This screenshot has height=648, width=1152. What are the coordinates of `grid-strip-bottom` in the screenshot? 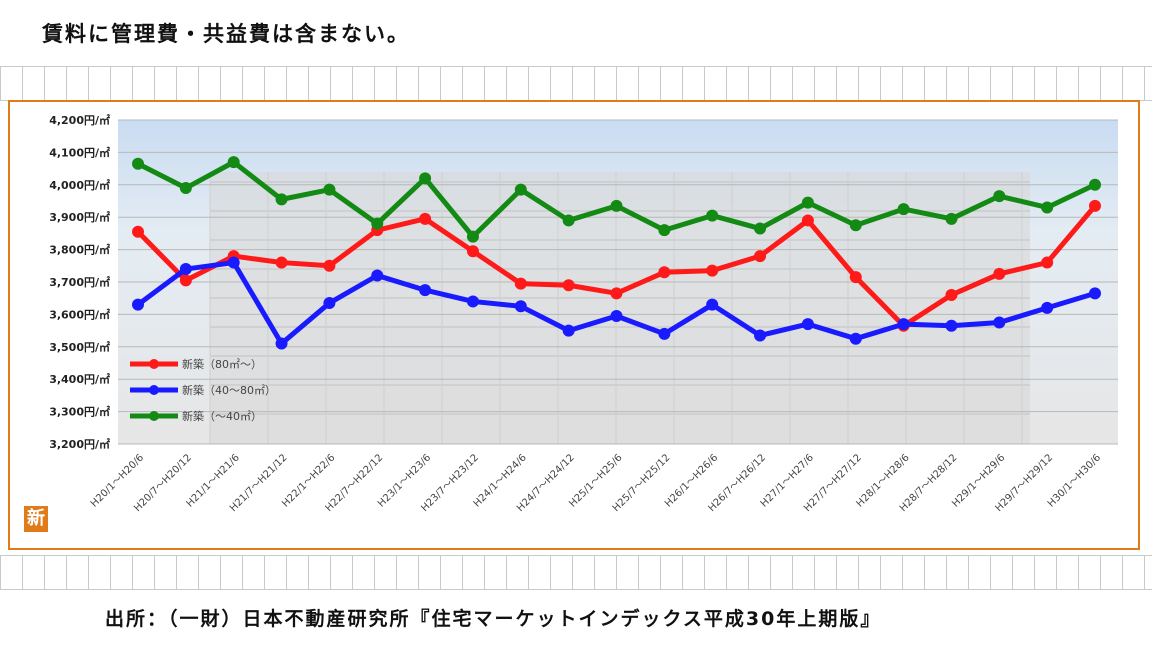 It's located at (576, 572).